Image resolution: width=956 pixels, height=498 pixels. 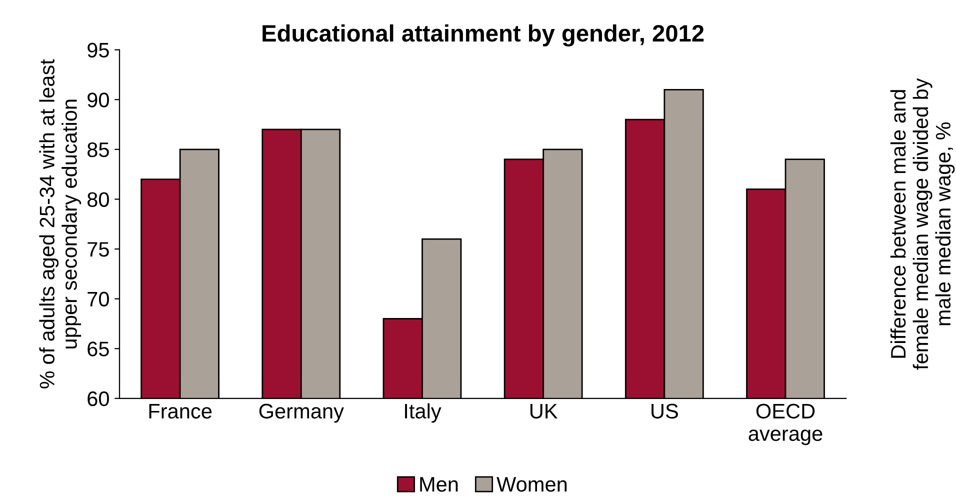 What do you see at coordinates (98, 398) in the screenshot?
I see `y-tick-label: 60` at bounding box center [98, 398].